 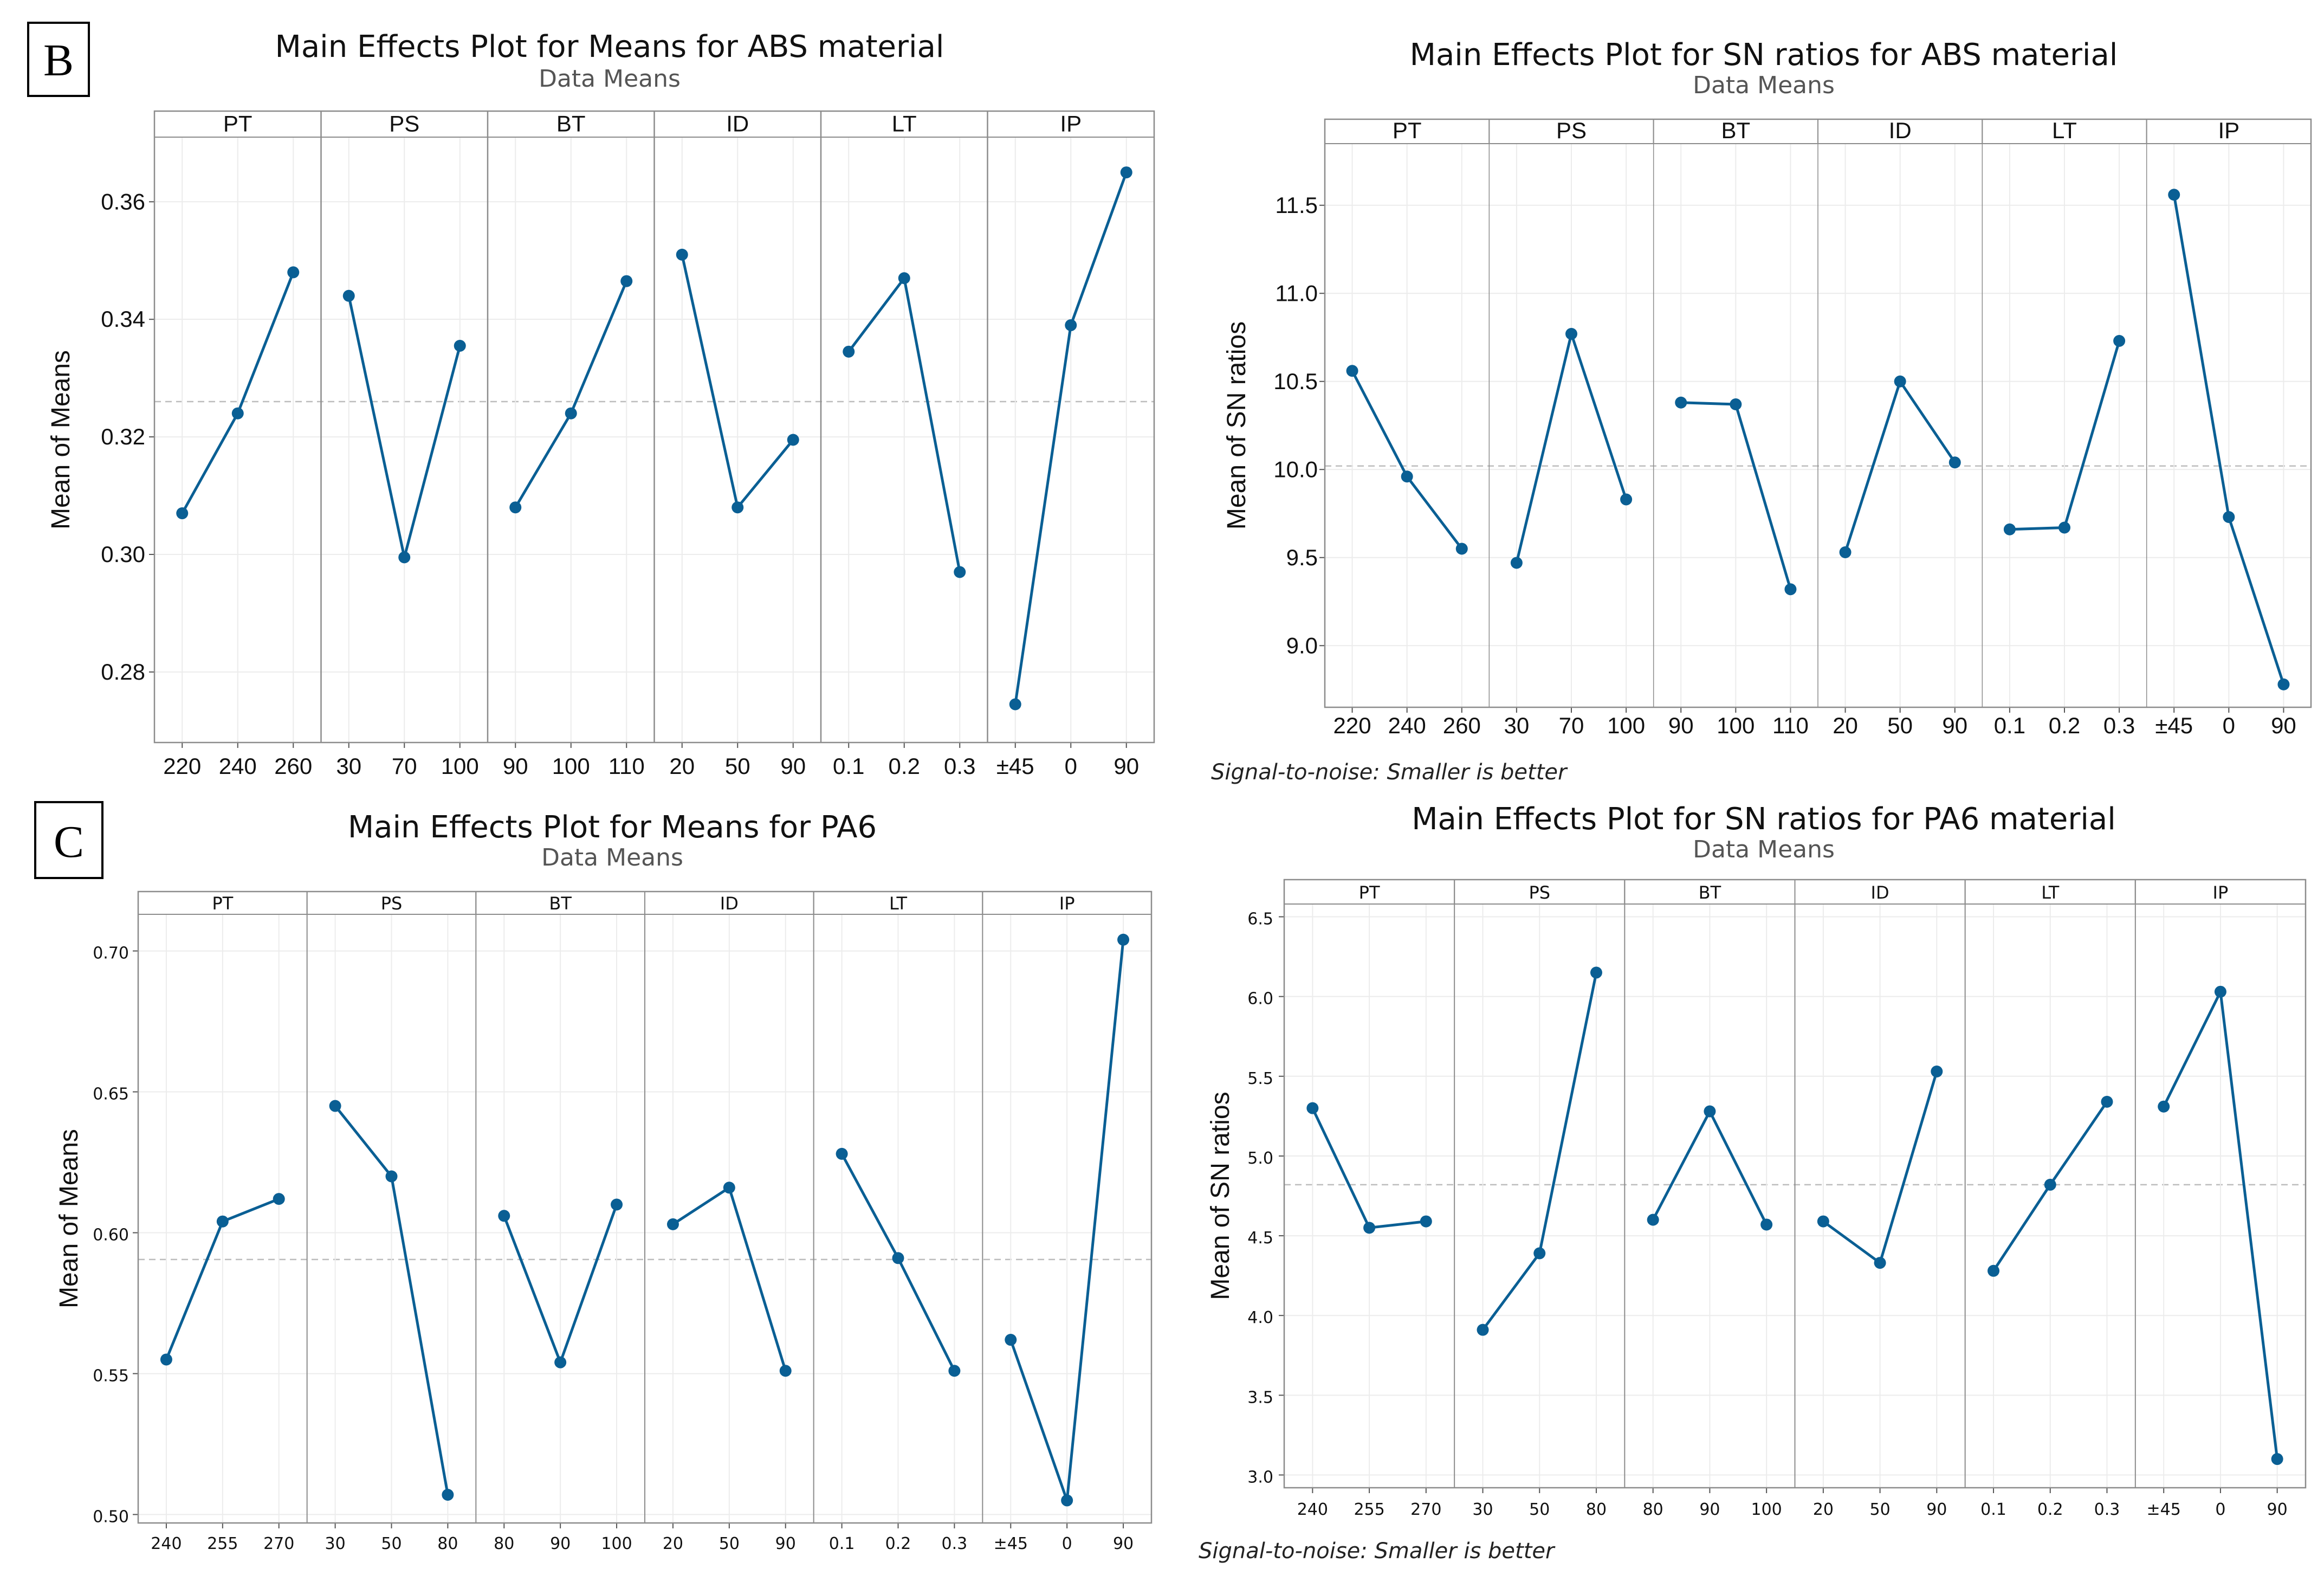 What do you see at coordinates (123, 554) in the screenshot?
I see `y-tick-label: 0.30` at bounding box center [123, 554].